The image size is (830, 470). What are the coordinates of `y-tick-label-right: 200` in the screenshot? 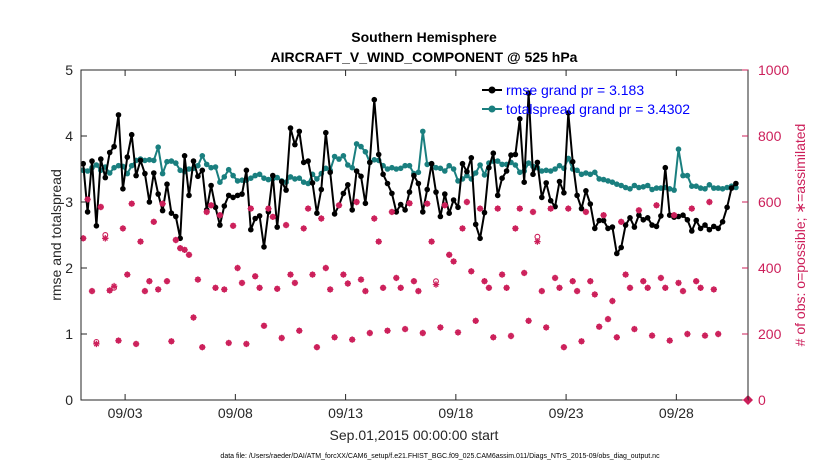 It's located at (770, 334).